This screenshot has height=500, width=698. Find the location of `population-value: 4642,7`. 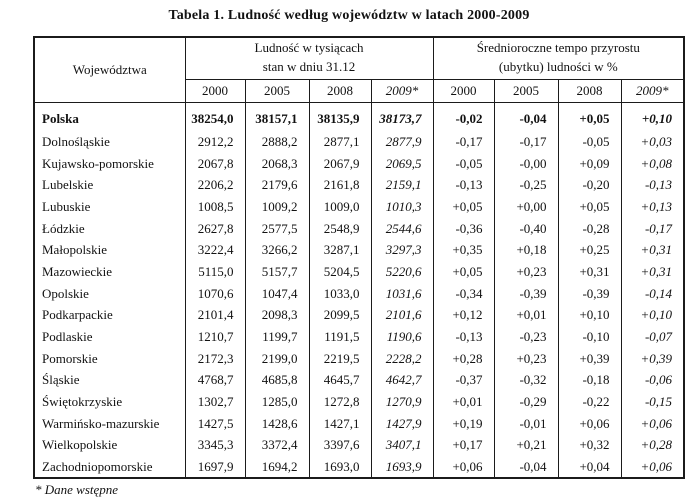

population-value: 4642,7 is located at coordinates (402, 380).